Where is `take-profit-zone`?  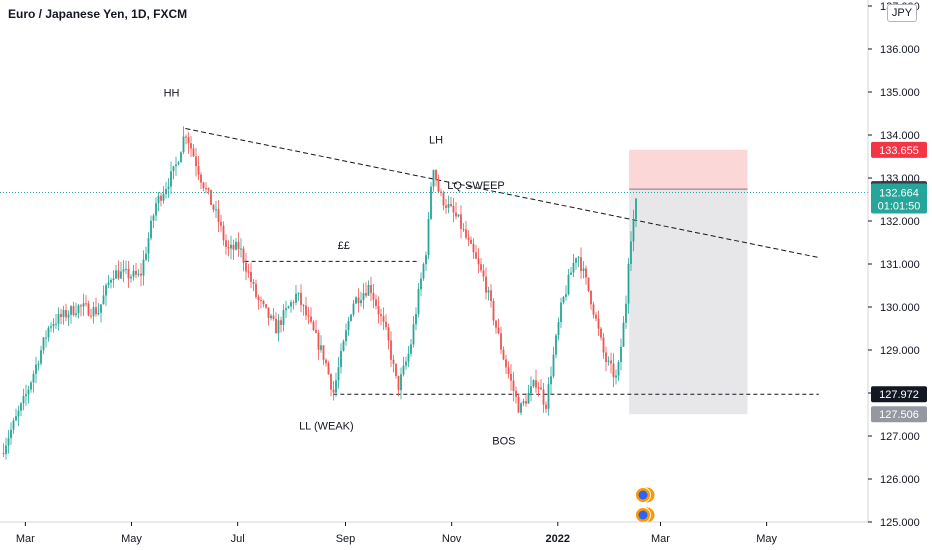 take-profit-zone is located at coordinates (688, 302).